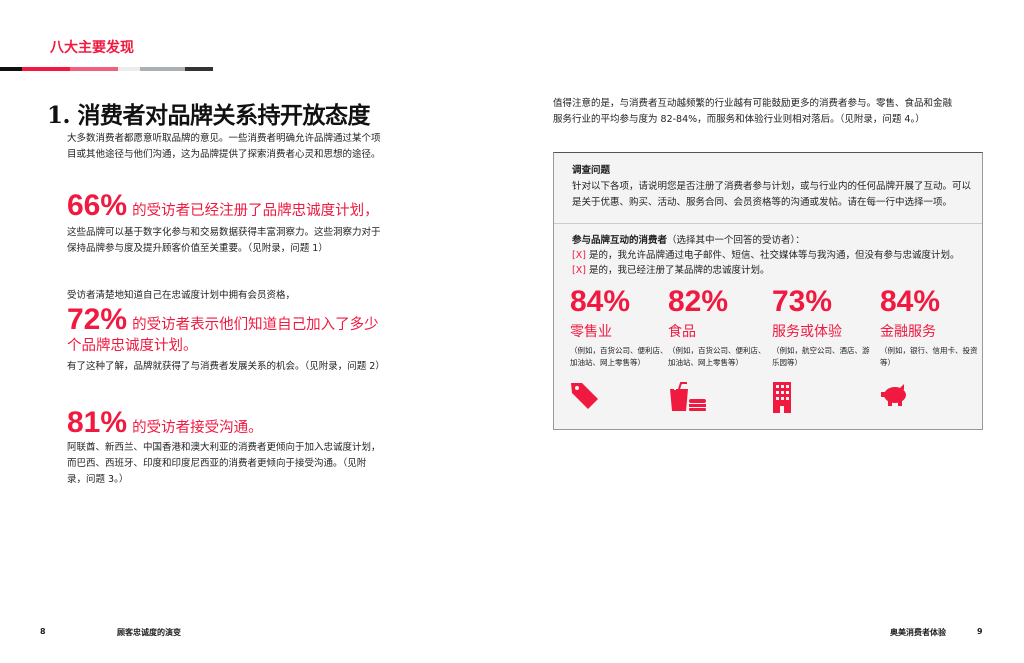 This screenshot has width=1024, height=663. I want to click on stat-value: 73%, so click(802, 301).